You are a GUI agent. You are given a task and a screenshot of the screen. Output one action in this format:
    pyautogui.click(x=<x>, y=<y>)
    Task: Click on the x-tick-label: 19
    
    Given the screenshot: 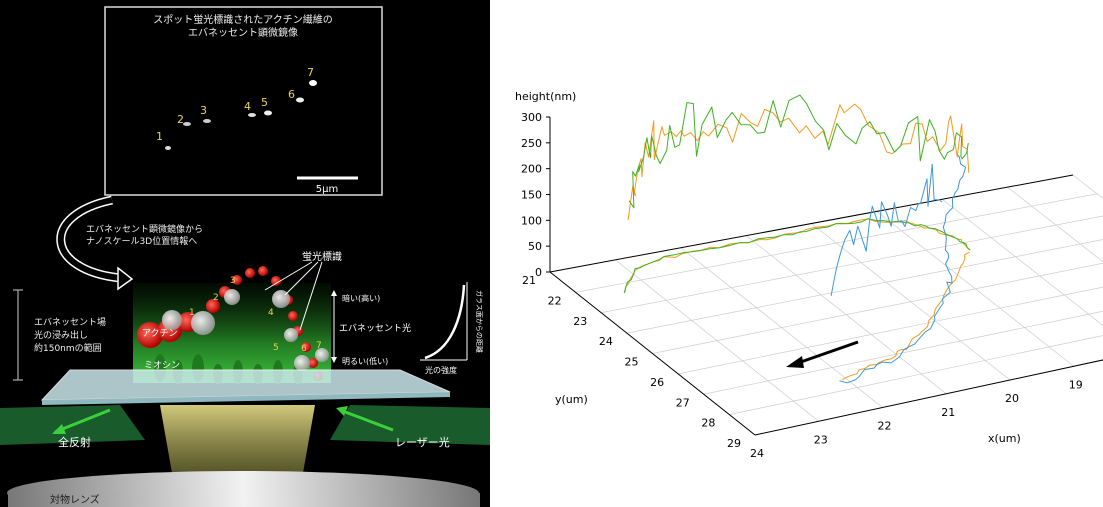 What is the action you would take?
    pyautogui.click(x=1076, y=384)
    